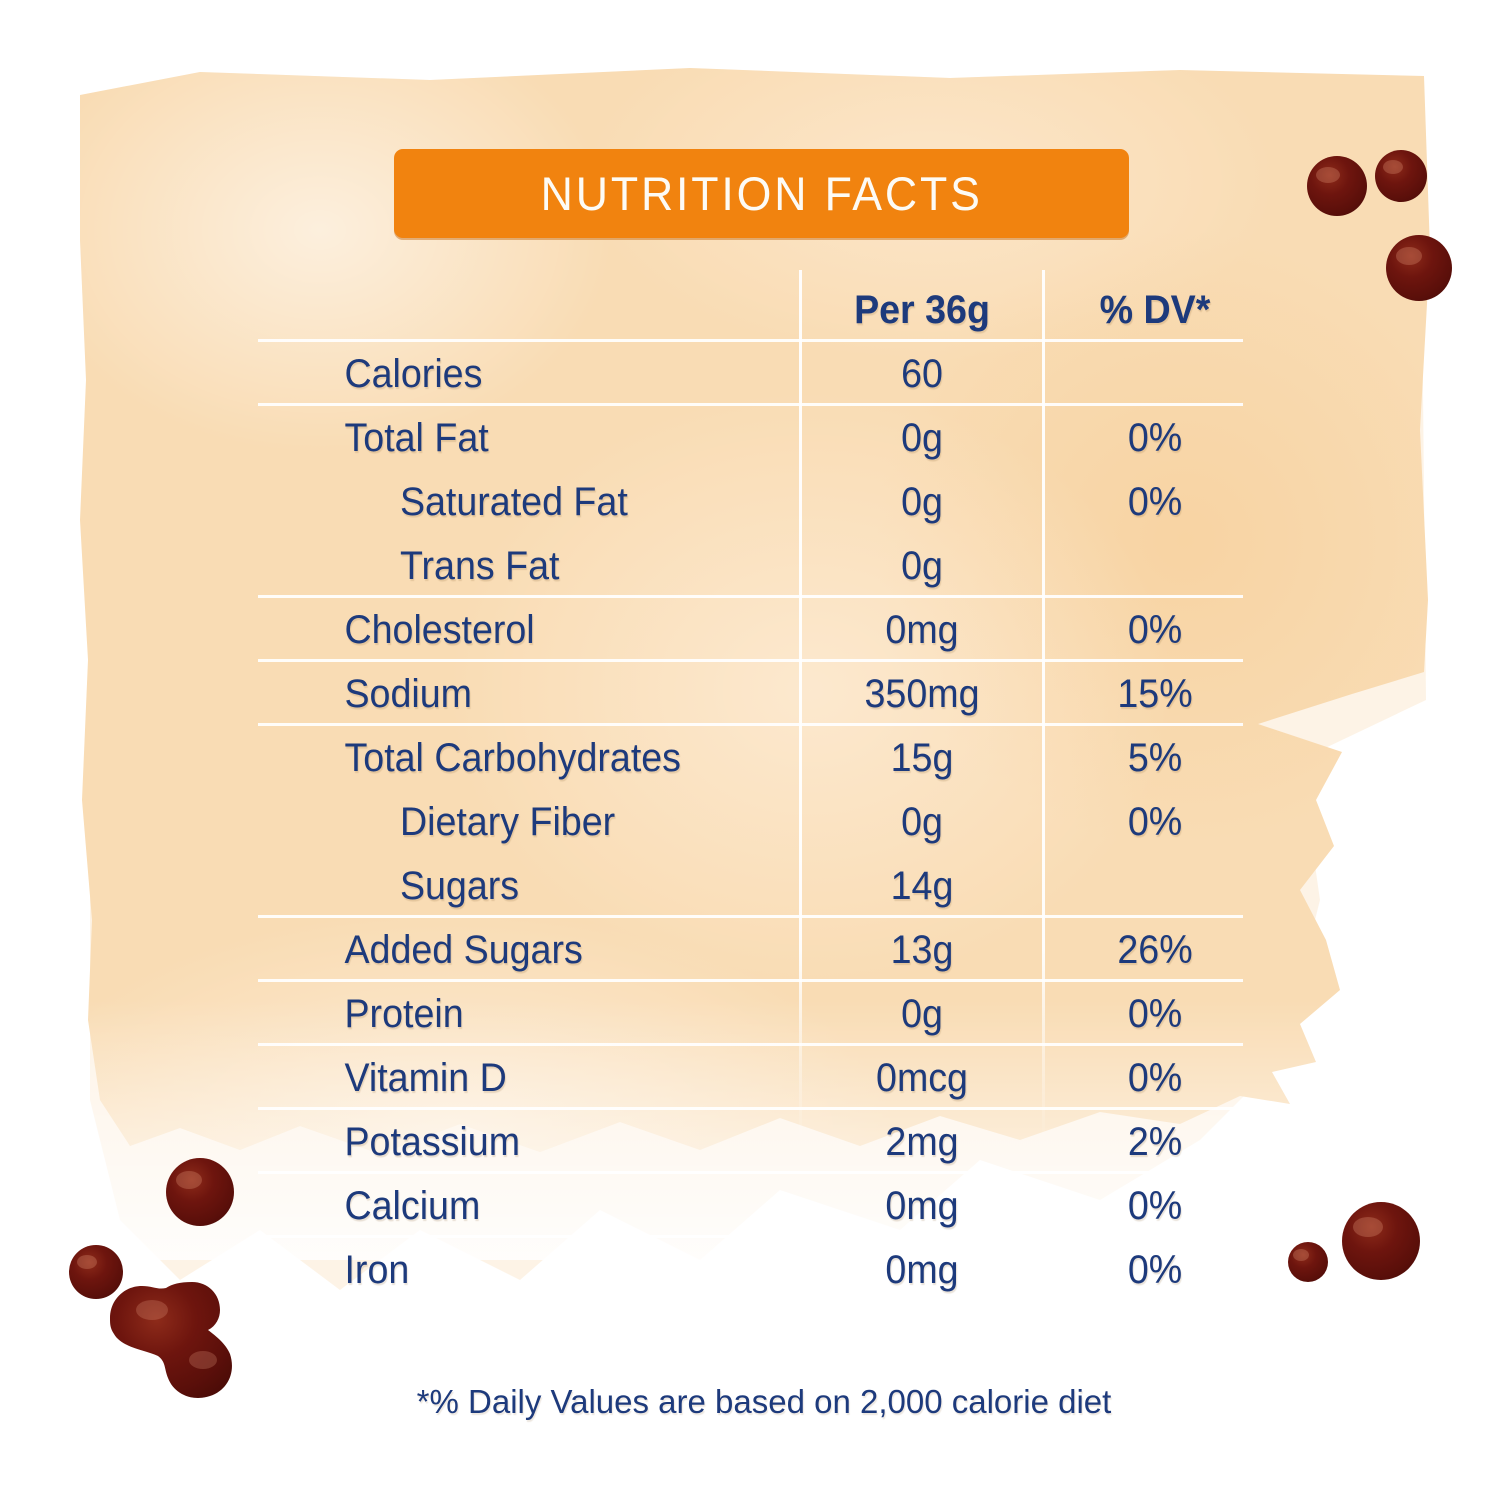 The height and width of the screenshot is (1500, 1500). Describe the element at coordinates (377, 1270) in the screenshot. I see `nutrient-label: Iron` at that location.